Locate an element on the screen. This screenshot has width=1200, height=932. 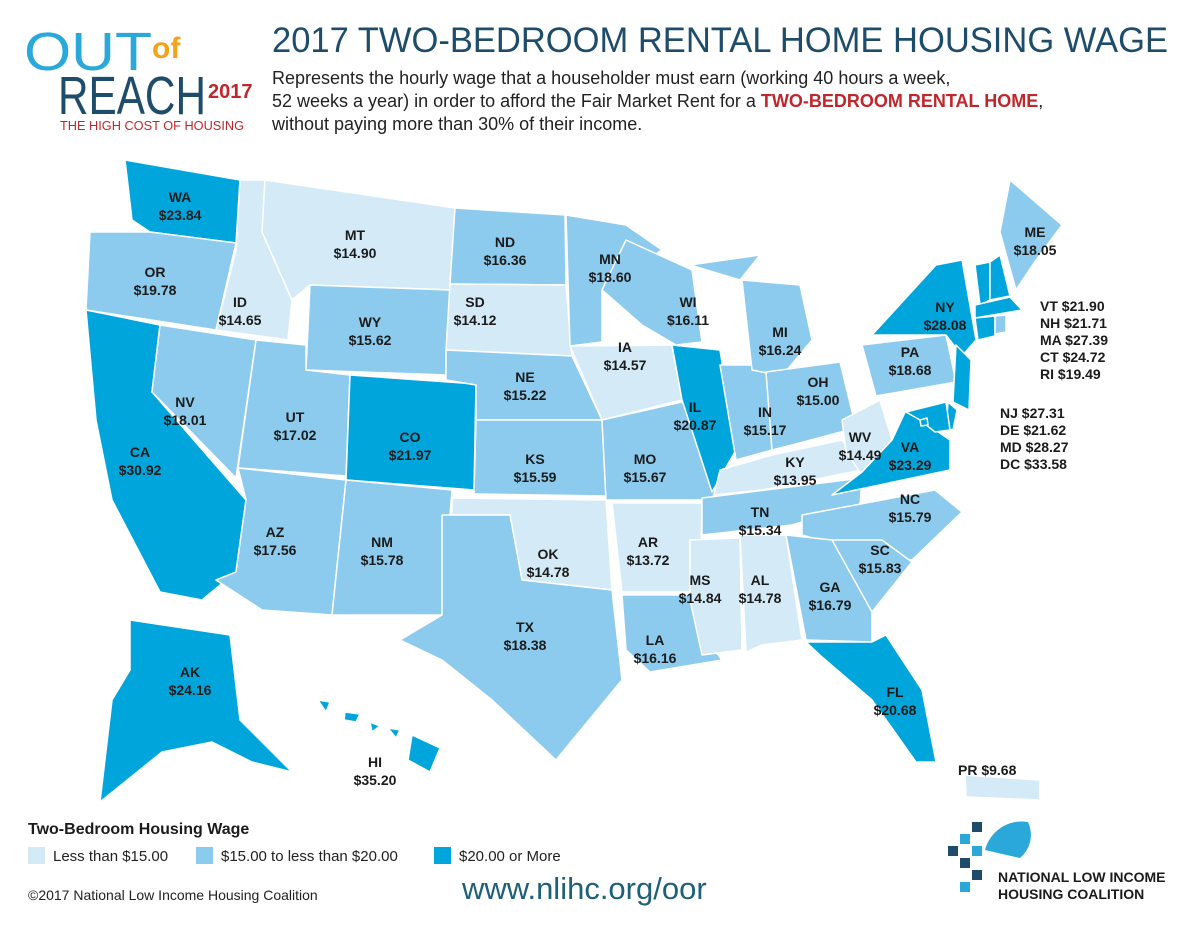
state-abbr: FL is located at coordinates (895, 692).